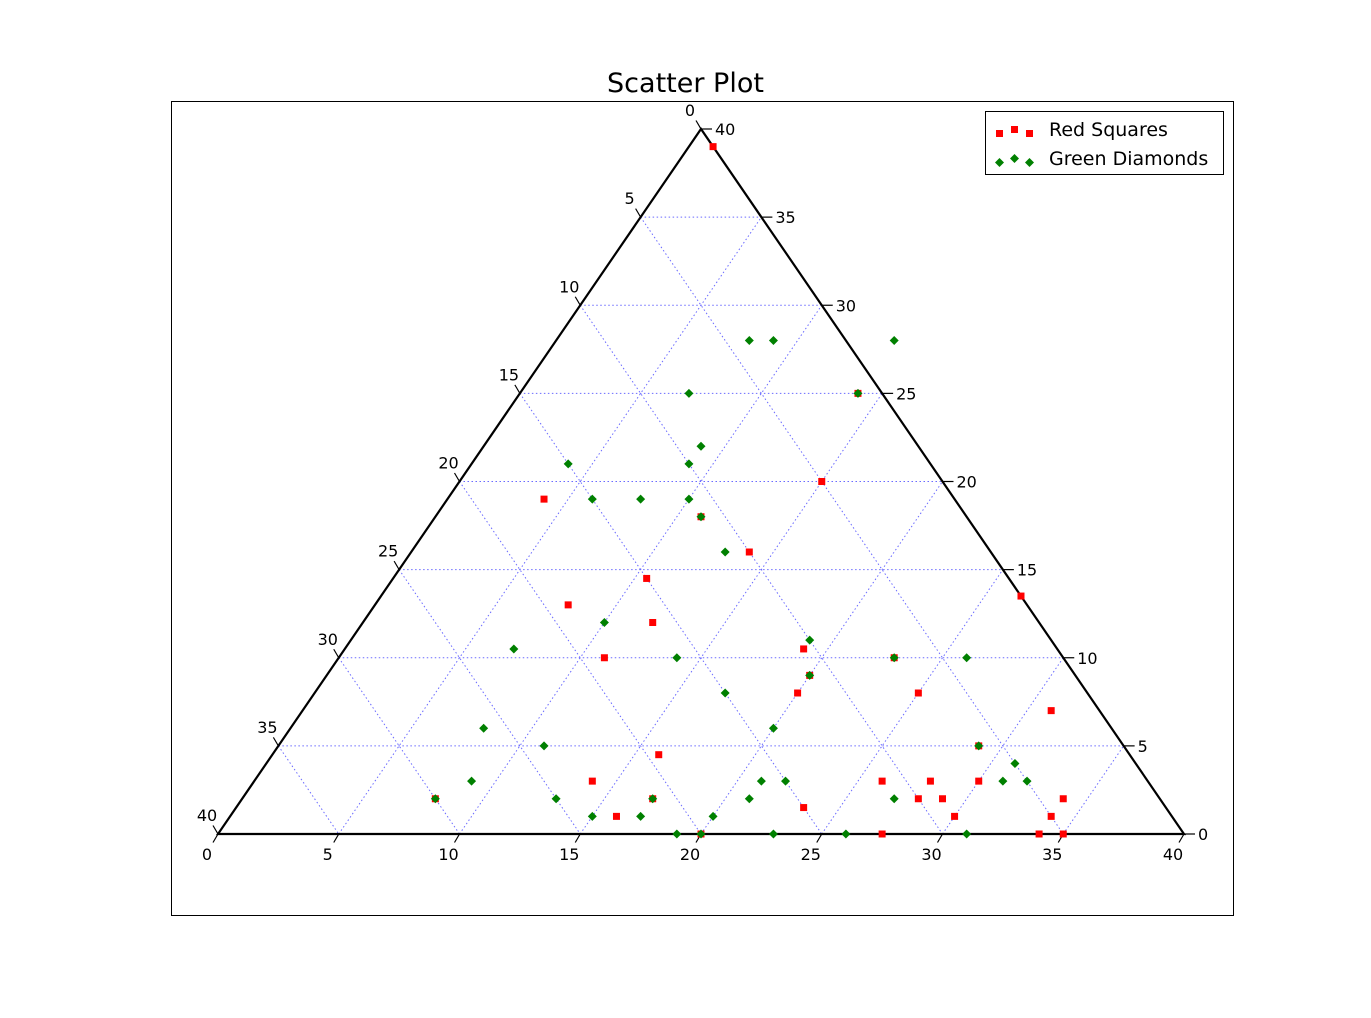 This screenshot has width=1371, height=1018. Describe the element at coordinates (328, 854) in the screenshot. I see `bottom-tick-label: 5` at that location.